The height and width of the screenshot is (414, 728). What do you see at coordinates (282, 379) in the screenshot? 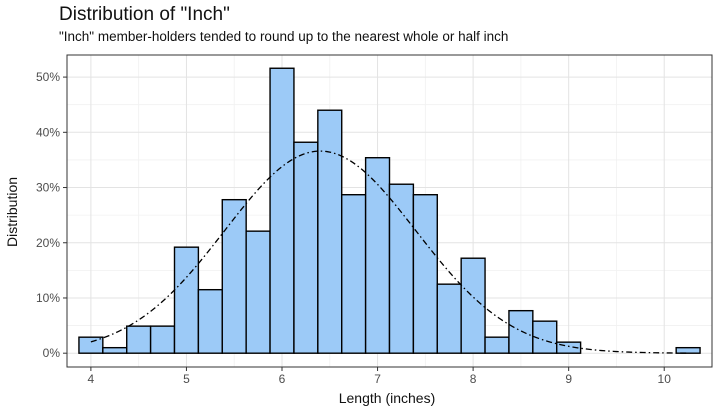
I see `x-tick-label: 6` at bounding box center [282, 379].